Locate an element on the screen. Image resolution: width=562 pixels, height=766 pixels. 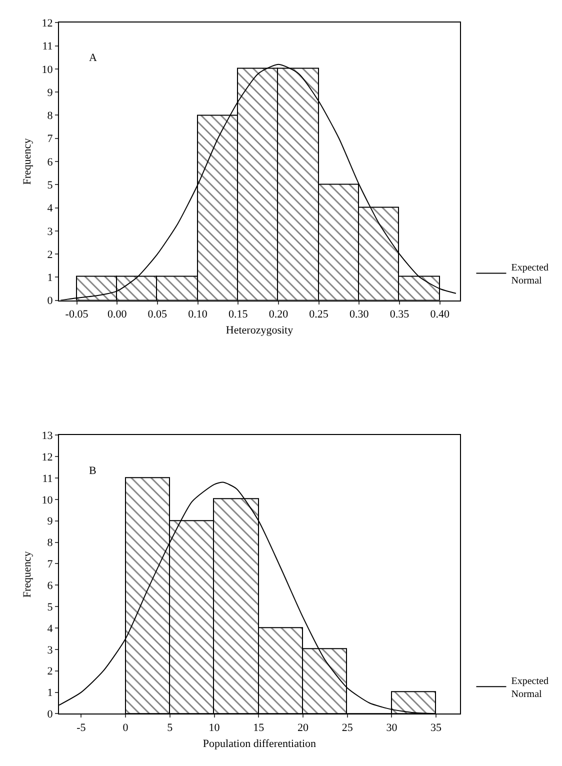
x-tick-label: 0.15 is located at coordinates (238, 314).